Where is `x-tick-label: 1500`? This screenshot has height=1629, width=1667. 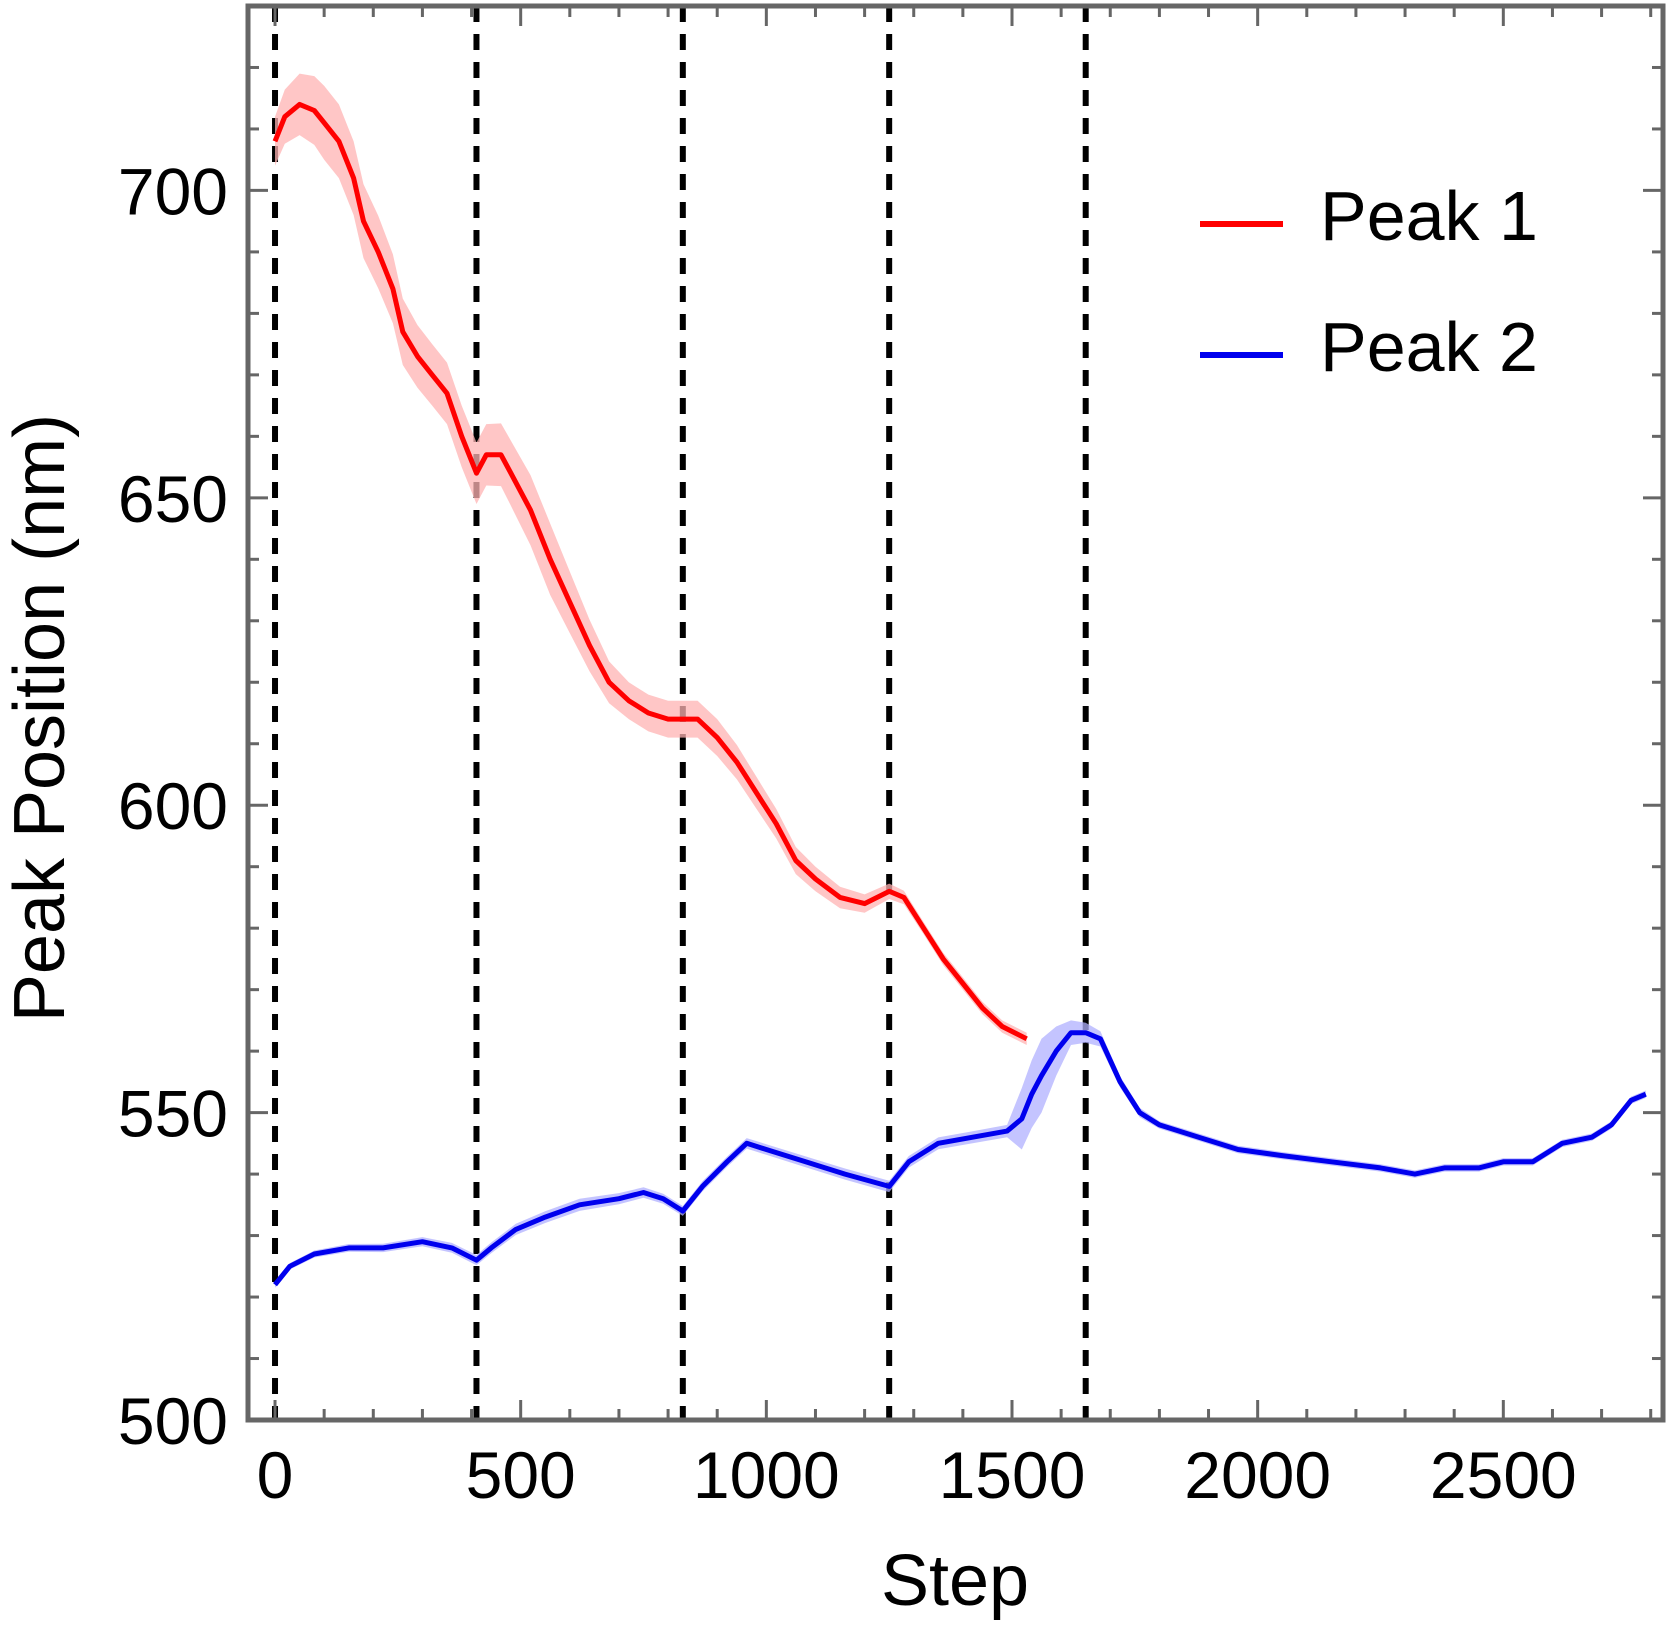
x-tick-label: 1500 is located at coordinates (1012, 1475).